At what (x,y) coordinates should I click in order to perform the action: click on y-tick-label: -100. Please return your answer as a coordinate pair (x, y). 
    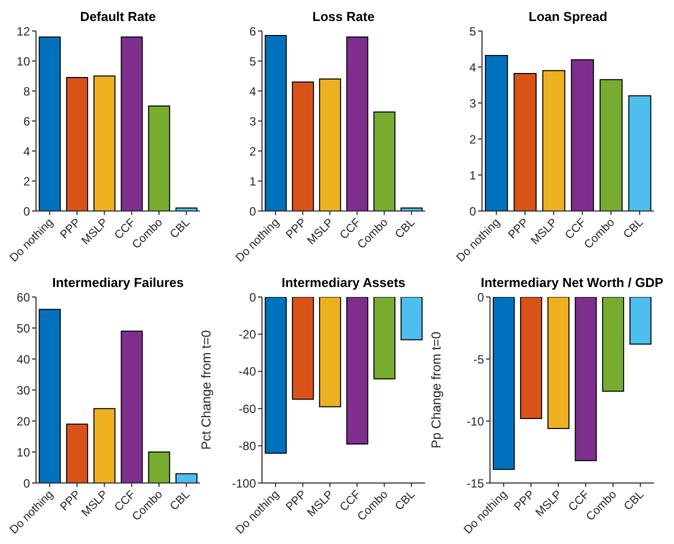
    Looking at the image, I should click on (244, 483).